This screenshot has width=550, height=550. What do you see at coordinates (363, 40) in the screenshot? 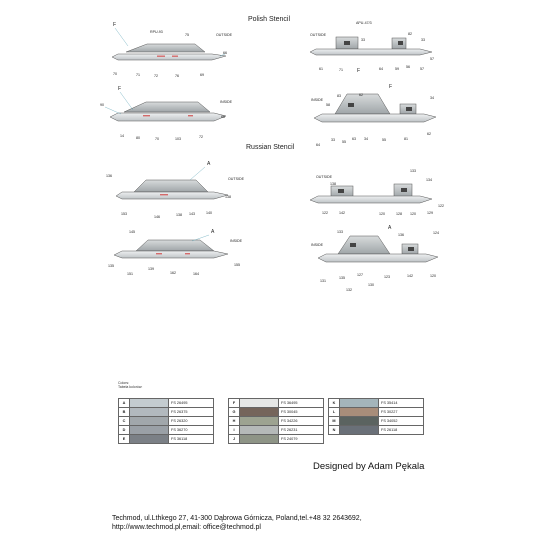
I see `label: 33` at bounding box center [363, 40].